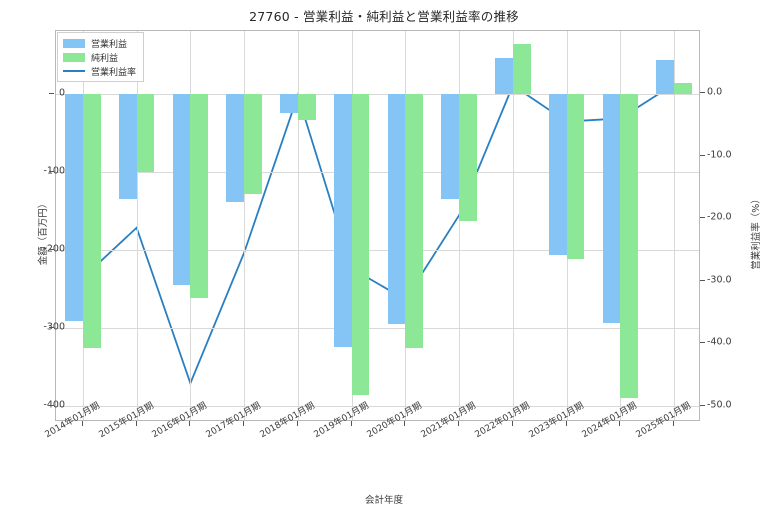 The height and width of the screenshot is (512, 768). Describe the element at coordinates (719, 217) in the screenshot. I see `y-axis-tick-right: -20.0` at that location.